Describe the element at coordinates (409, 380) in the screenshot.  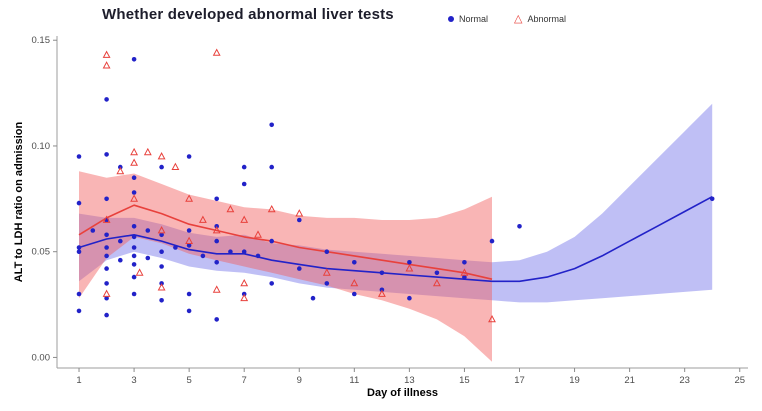
I see `x-tick-label: 13` at that location.